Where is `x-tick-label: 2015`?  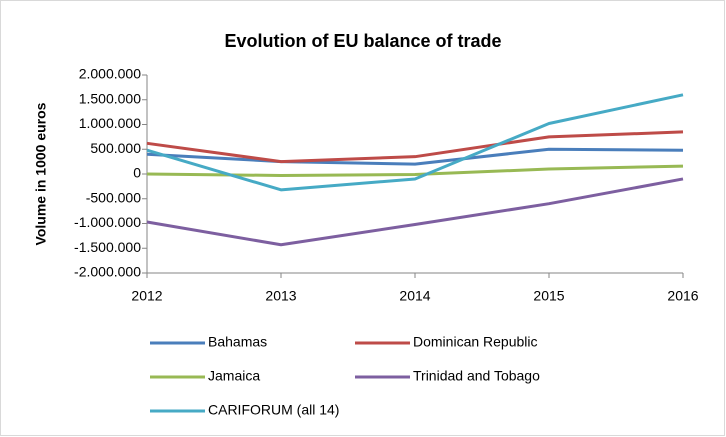 x-tick-label: 2015 is located at coordinates (548, 296).